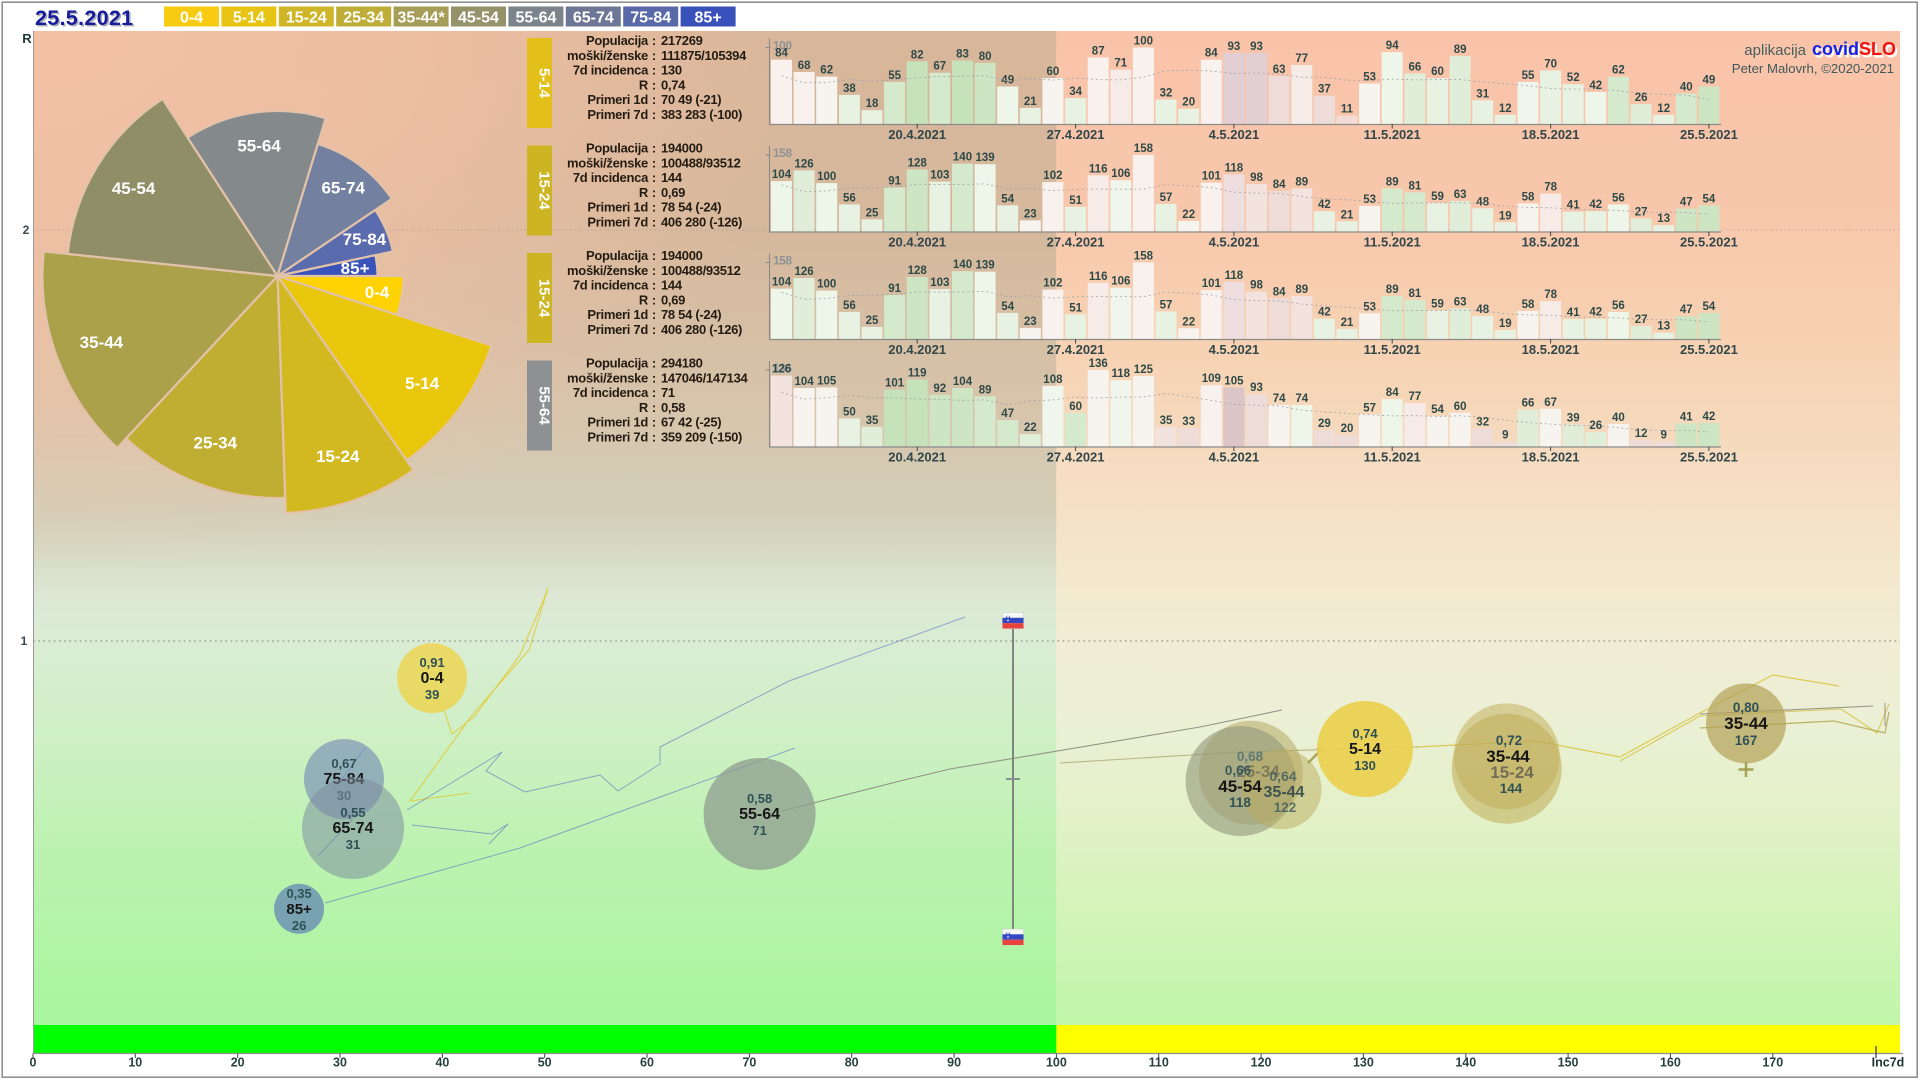 The image size is (1920, 1080). What do you see at coordinates (1437, 304) in the screenshot?
I see `svg-text: 59` at bounding box center [1437, 304].